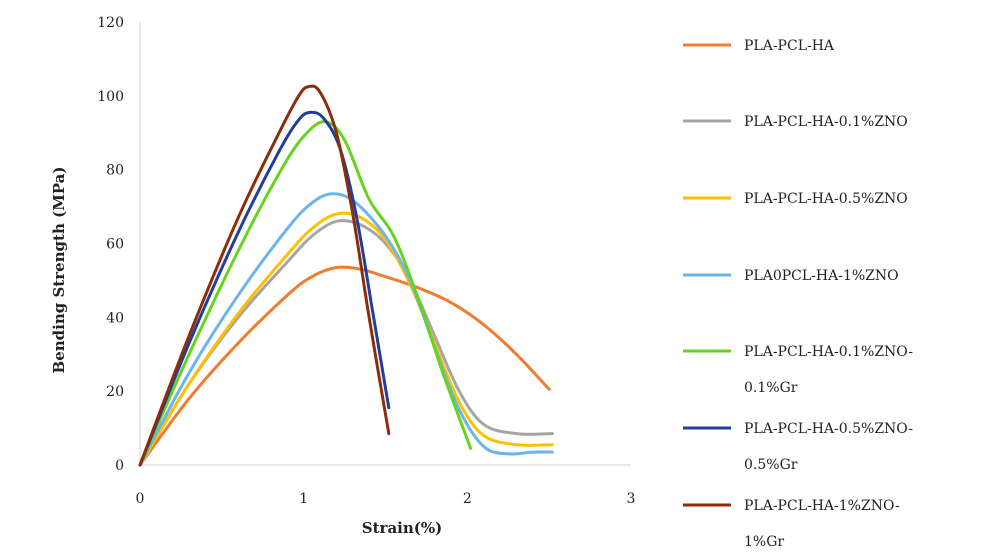 The width and height of the screenshot is (1000, 557). Describe the element at coordinates (771, 388) in the screenshot. I see `legend-label: 0.1%Gr` at that location.